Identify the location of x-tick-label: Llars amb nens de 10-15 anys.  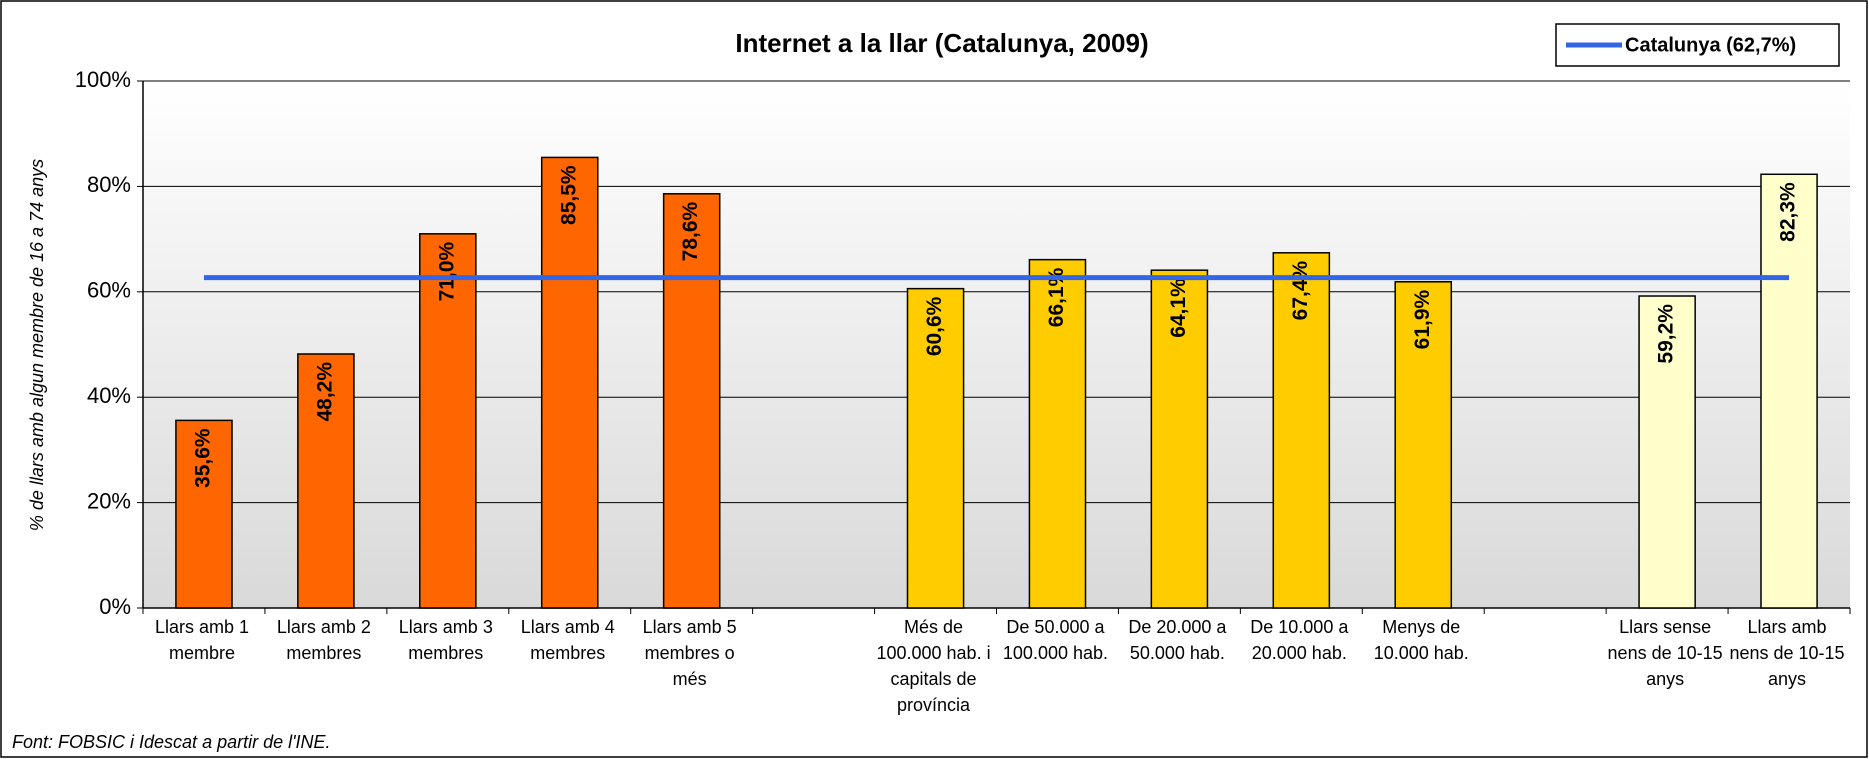
(1787, 653).